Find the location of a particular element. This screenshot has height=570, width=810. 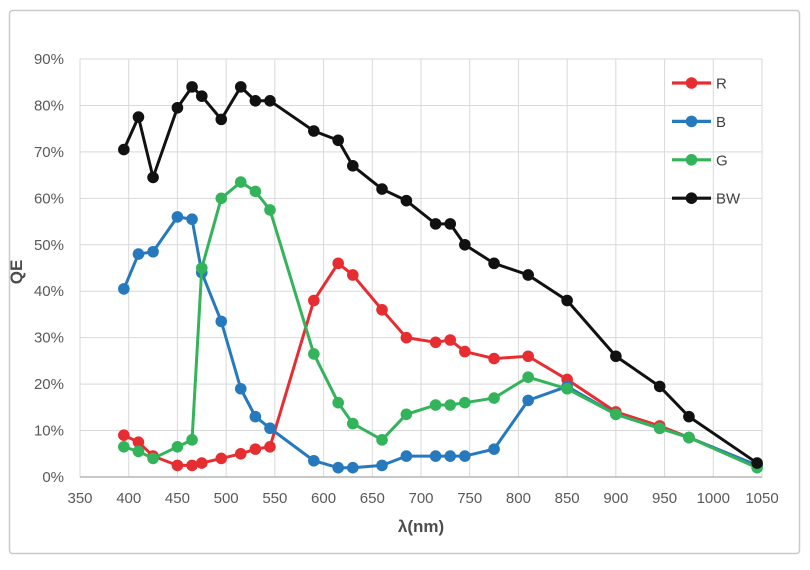

x-tick-label: 900 is located at coordinates (615, 498).